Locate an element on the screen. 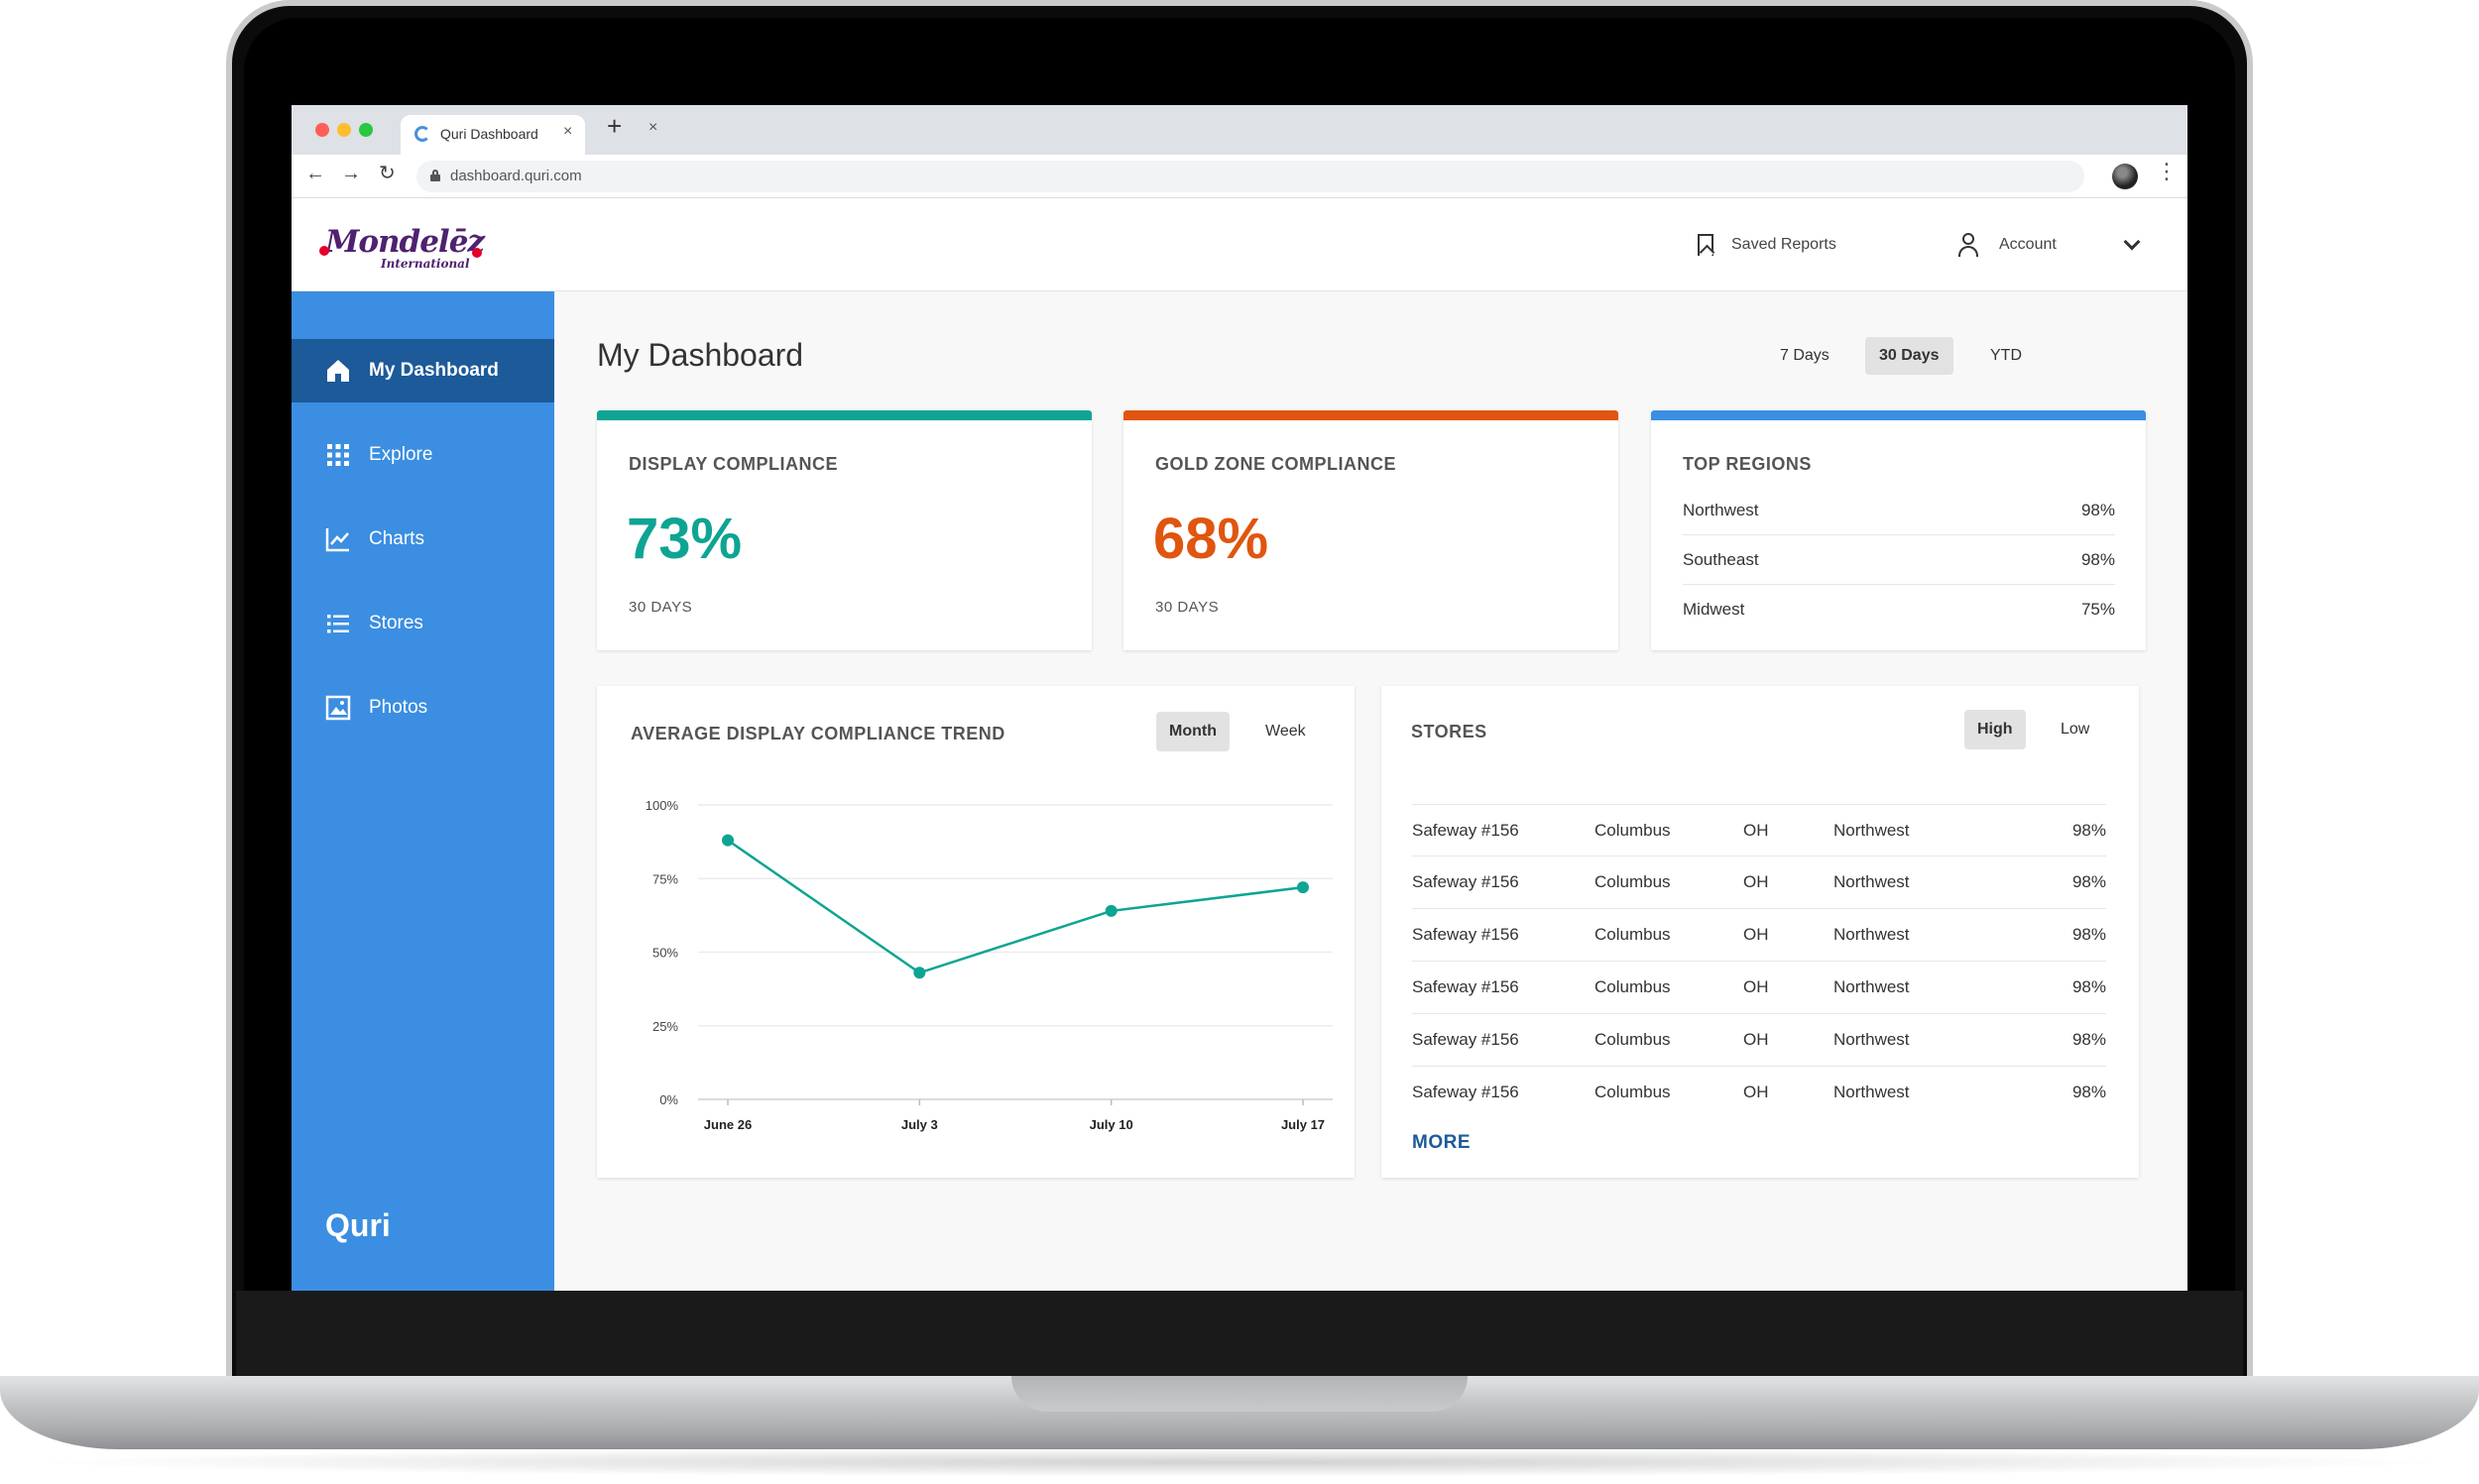 The image size is (2479, 1484). y-tick-label: 75% is located at coordinates (665, 879).